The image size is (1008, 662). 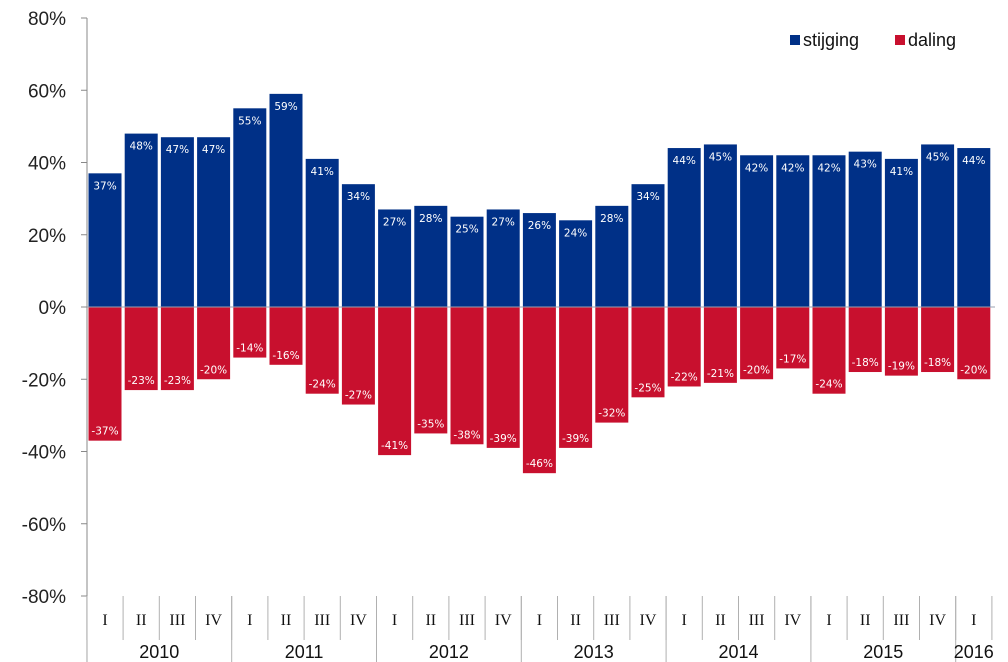 What do you see at coordinates (44, 380) in the screenshot?
I see `y-tick-label: -20%` at bounding box center [44, 380].